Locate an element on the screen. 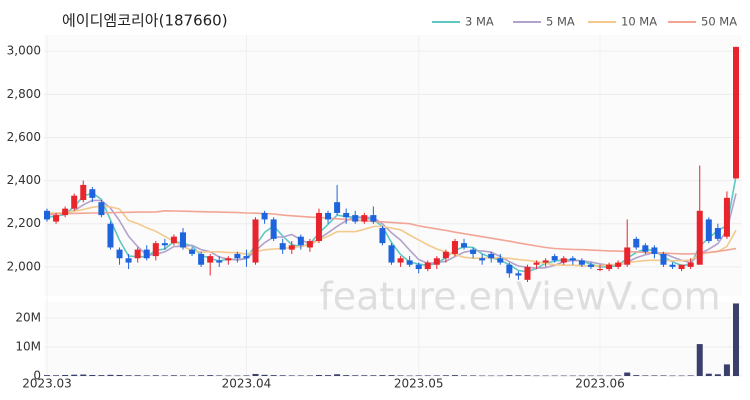 The height and width of the screenshot is (400, 750). y-tick-label: 2,400 is located at coordinates (24, 180).